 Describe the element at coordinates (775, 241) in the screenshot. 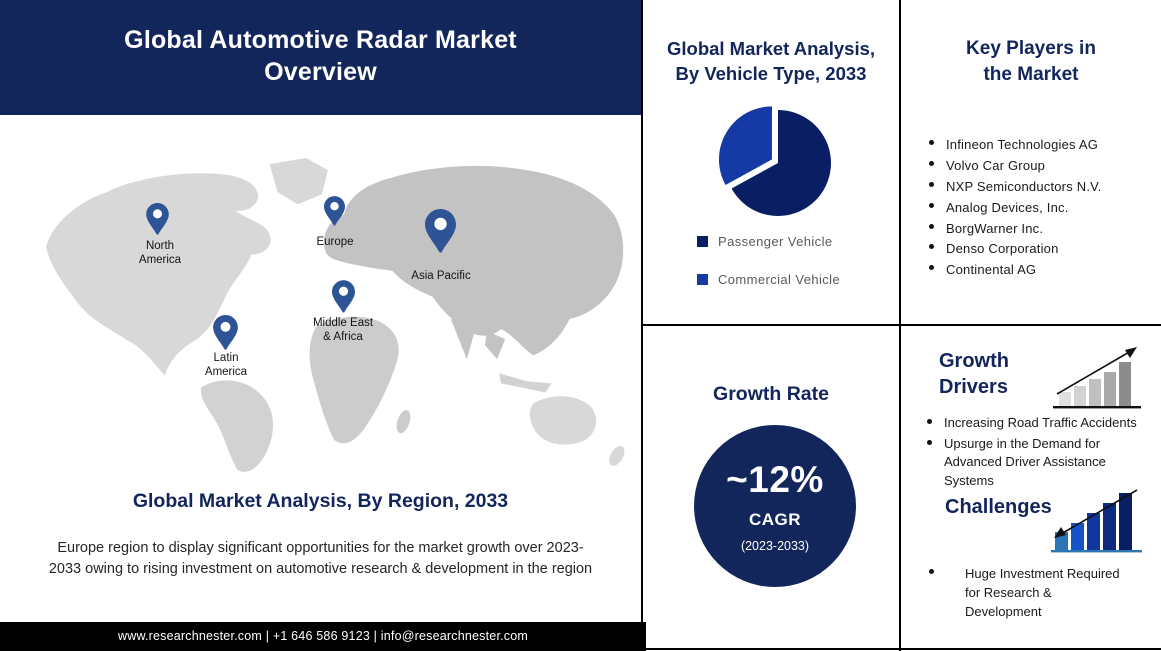

I see `legend-label-passenger: Passenger Vehicle` at that location.